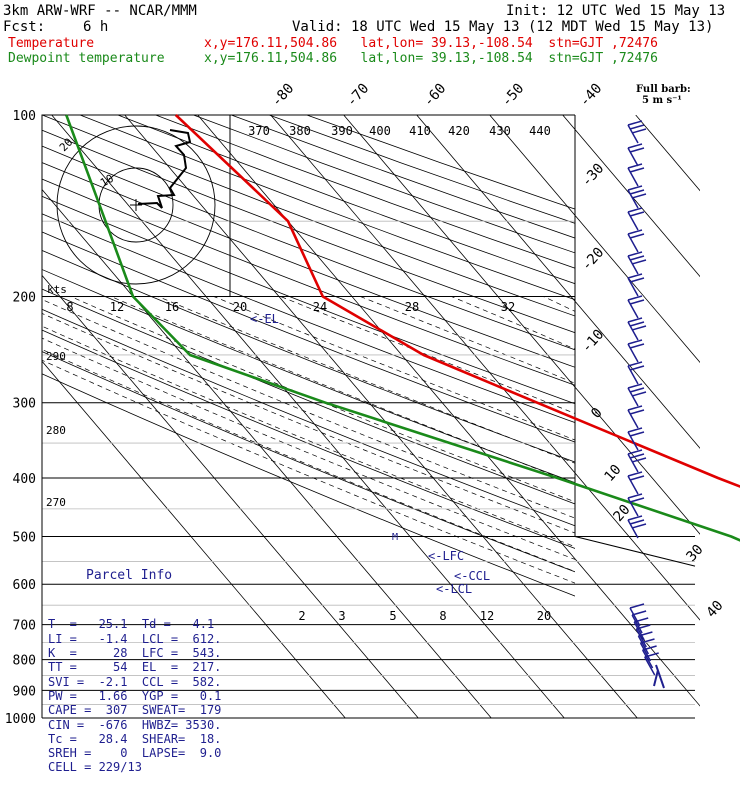 The image size is (740, 789). Describe the element at coordinates (342, 131) in the screenshot. I see `potential-temperature-label: 390` at that location.